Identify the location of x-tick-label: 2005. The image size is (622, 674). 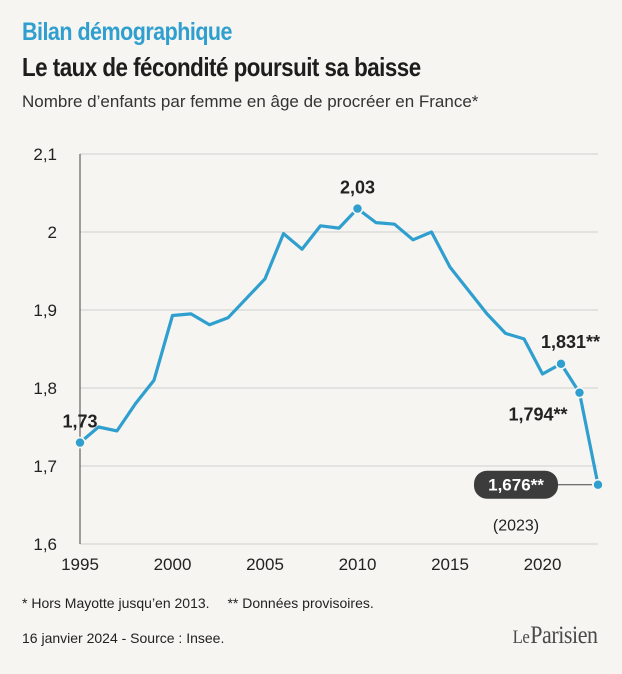
(265, 564).